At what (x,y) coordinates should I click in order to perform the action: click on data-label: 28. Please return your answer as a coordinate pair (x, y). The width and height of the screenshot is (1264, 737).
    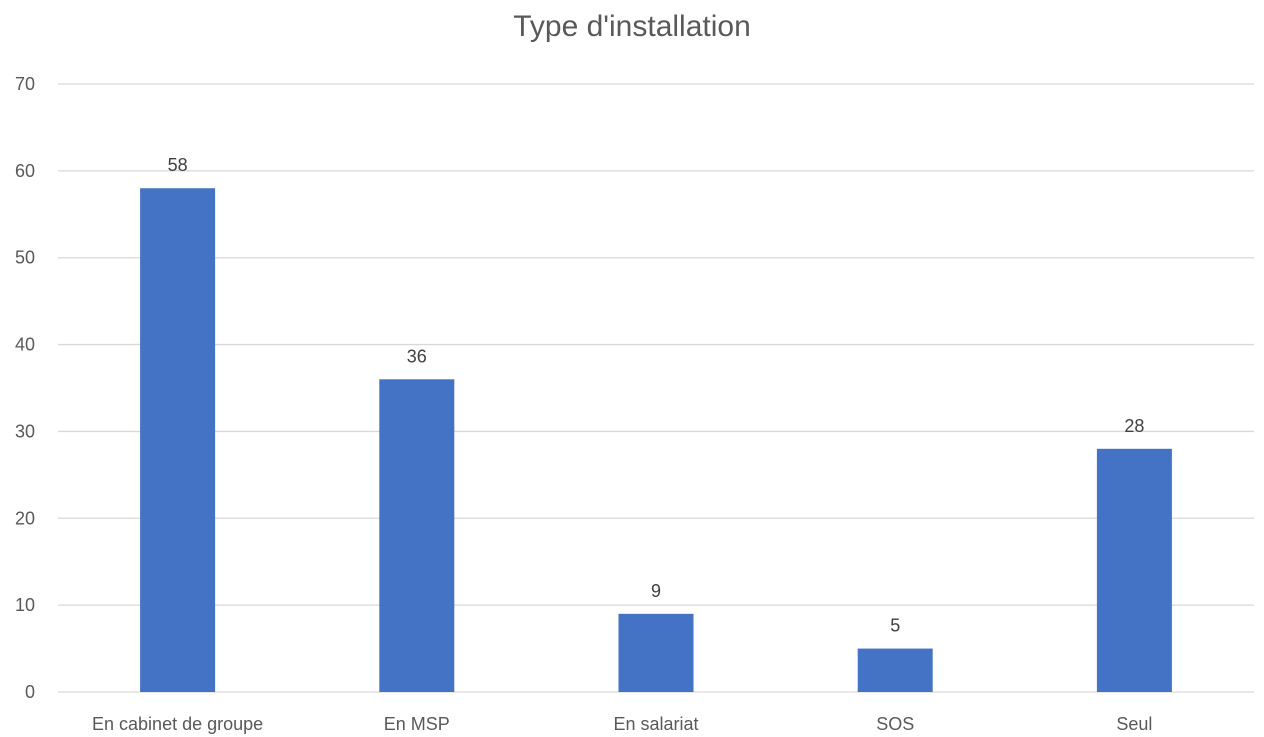
    Looking at the image, I should click on (1134, 426).